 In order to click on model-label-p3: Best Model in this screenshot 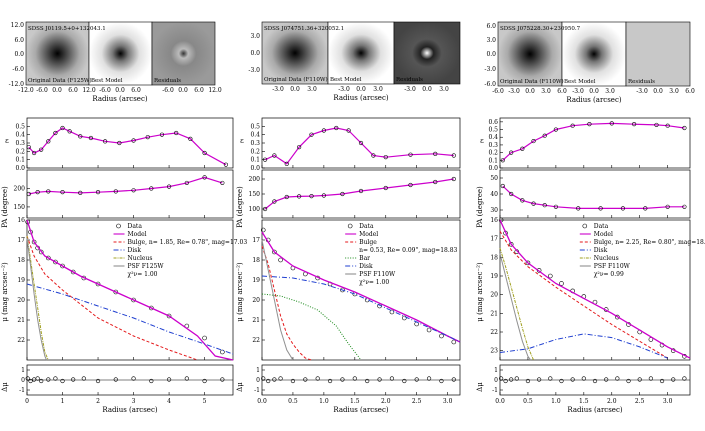, I will do `click(580, 82)`.